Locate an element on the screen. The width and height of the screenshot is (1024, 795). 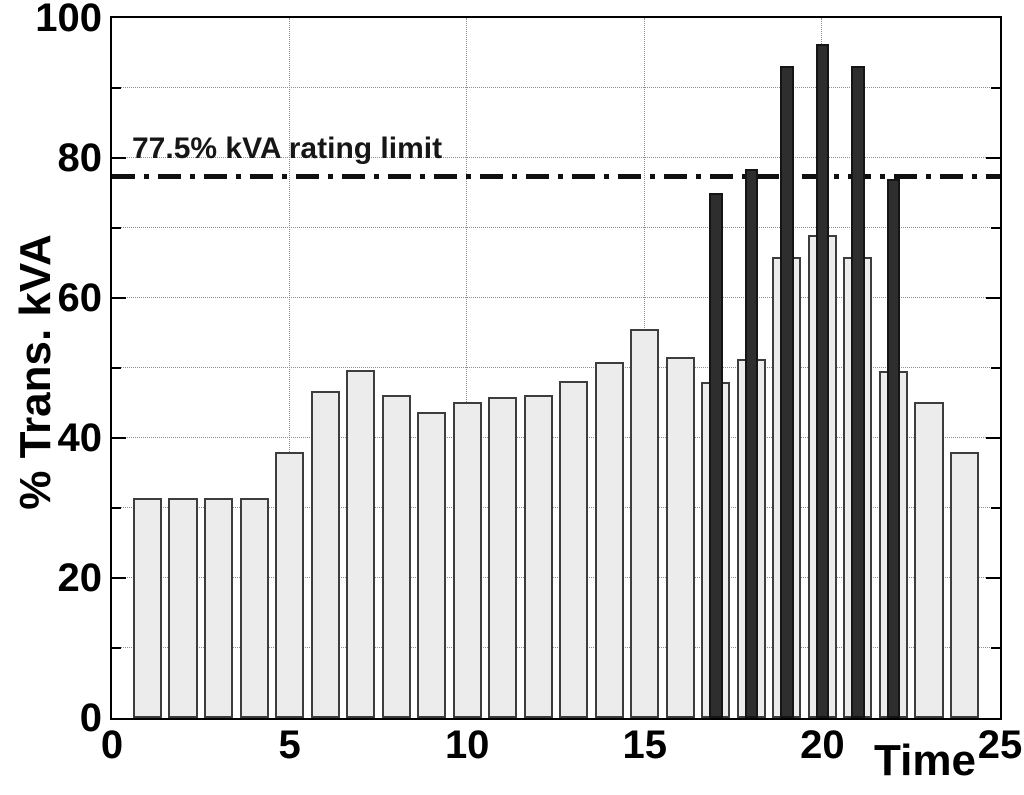
y-tick-label-60: 60 is located at coordinates (80, 298).